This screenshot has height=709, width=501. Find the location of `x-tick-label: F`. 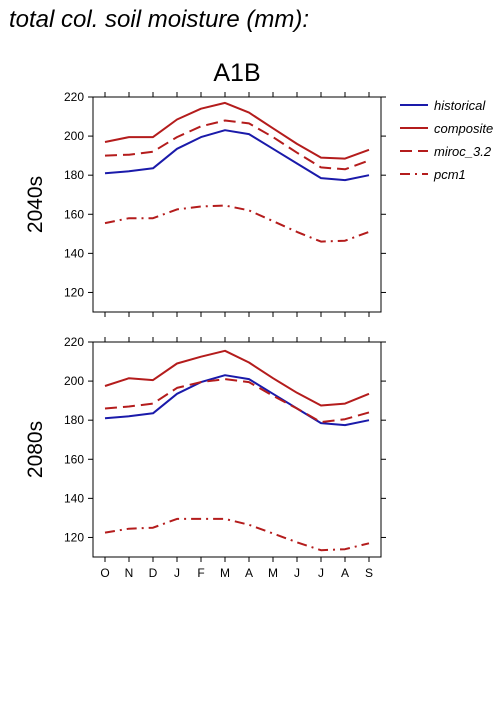

x-tick-label: F is located at coordinates (200, 573).